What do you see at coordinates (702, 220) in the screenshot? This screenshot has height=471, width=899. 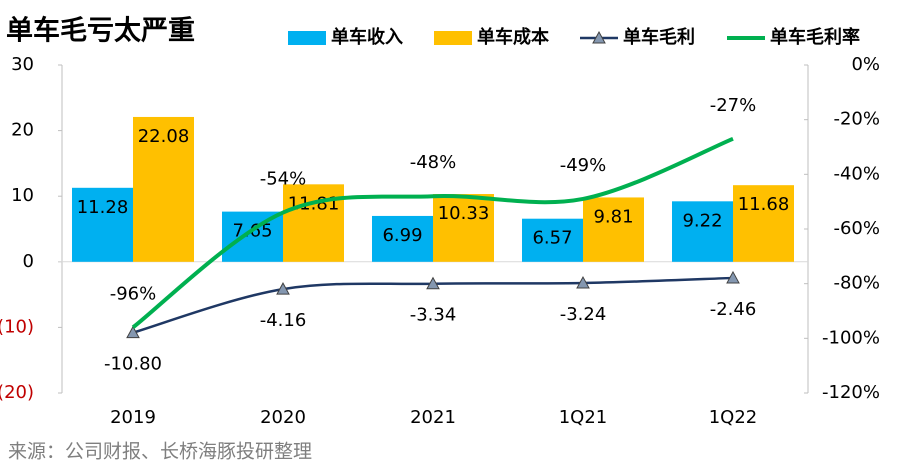 I see `bar-value-label: 9.22` at bounding box center [702, 220].